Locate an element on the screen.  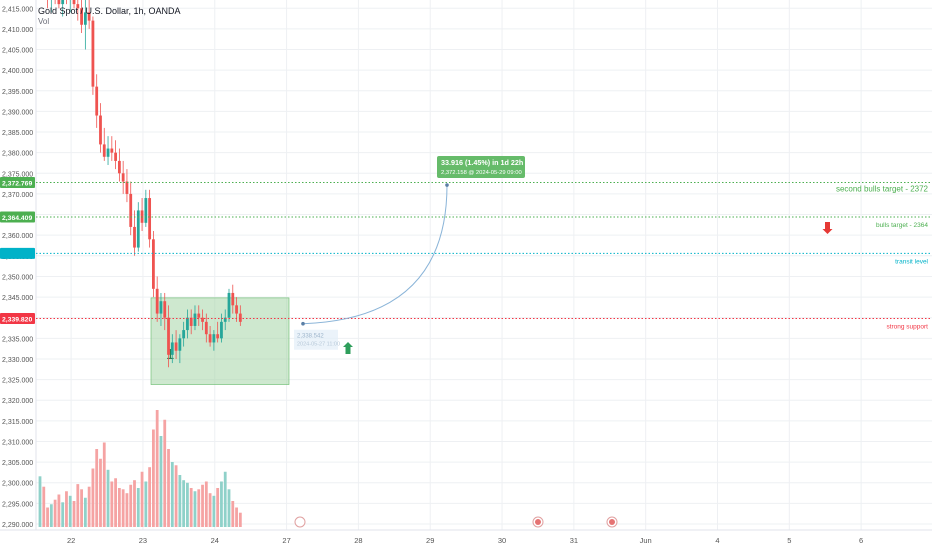
x-tick-label: 31 is located at coordinates (574, 540).